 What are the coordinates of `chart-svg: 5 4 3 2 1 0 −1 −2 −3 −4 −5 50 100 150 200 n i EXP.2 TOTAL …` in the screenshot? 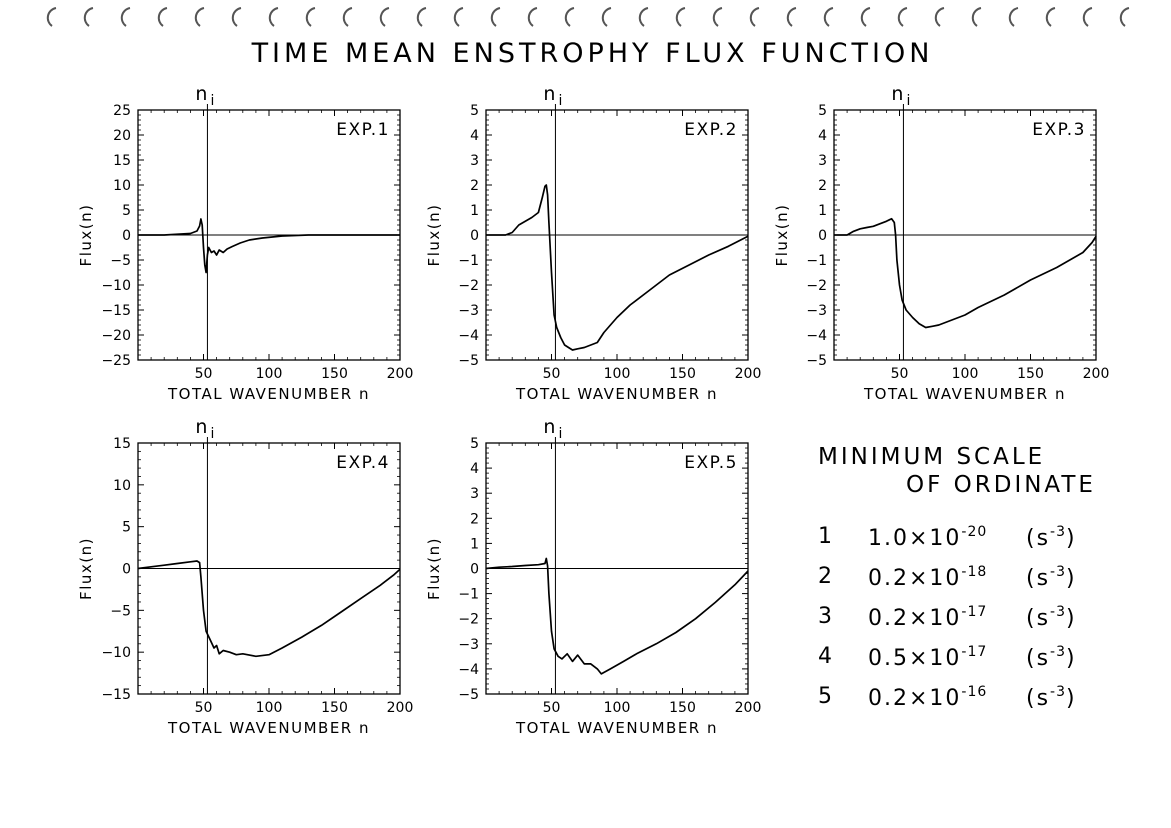 It's located at (593, 243).